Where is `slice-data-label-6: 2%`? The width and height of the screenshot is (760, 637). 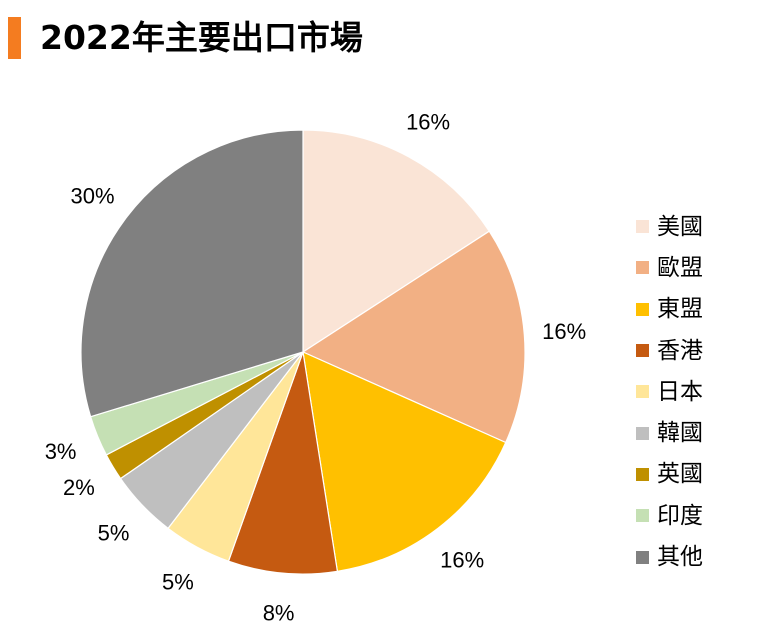 slice-data-label-6: 2% is located at coordinates (79, 487).